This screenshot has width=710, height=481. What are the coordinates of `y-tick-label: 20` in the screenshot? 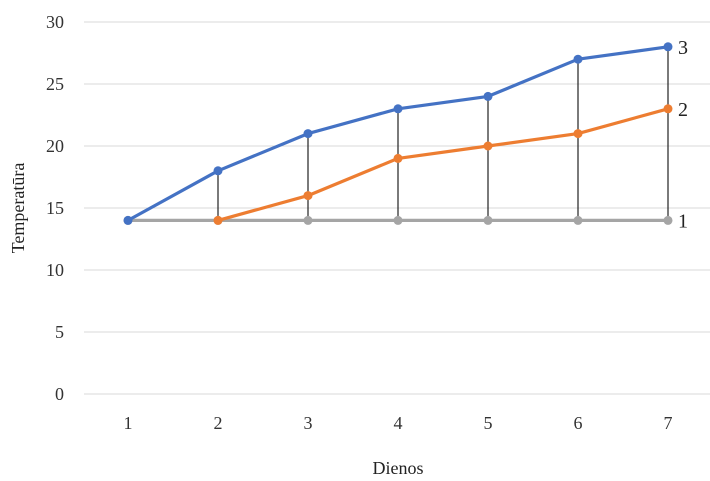 It's located at (55, 146).